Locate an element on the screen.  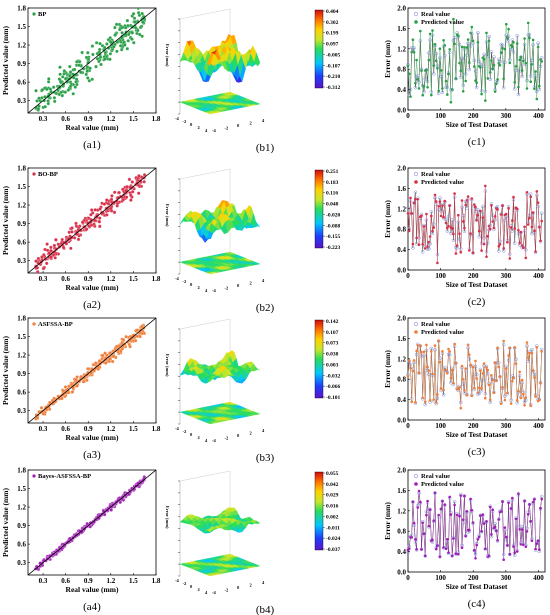
colorbar-label: 0.029 is located at coordinates (332, 496).